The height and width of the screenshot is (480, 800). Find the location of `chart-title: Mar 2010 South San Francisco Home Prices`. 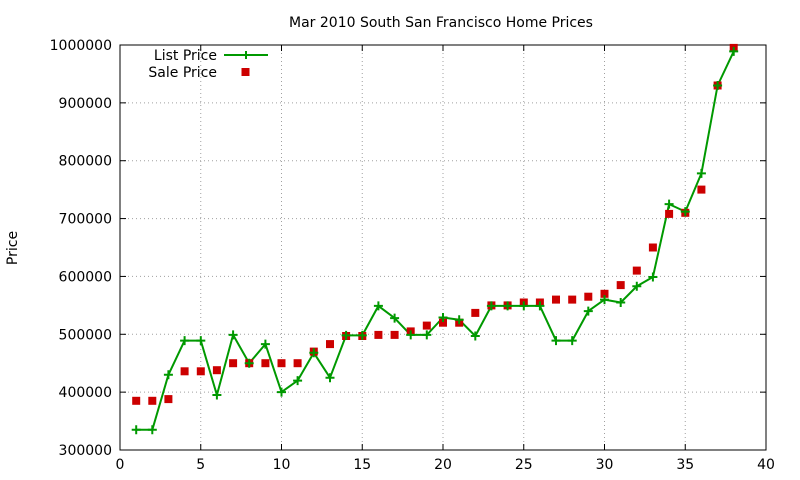

chart-title: Mar 2010 South San Francisco Home Prices is located at coordinates (441, 23).